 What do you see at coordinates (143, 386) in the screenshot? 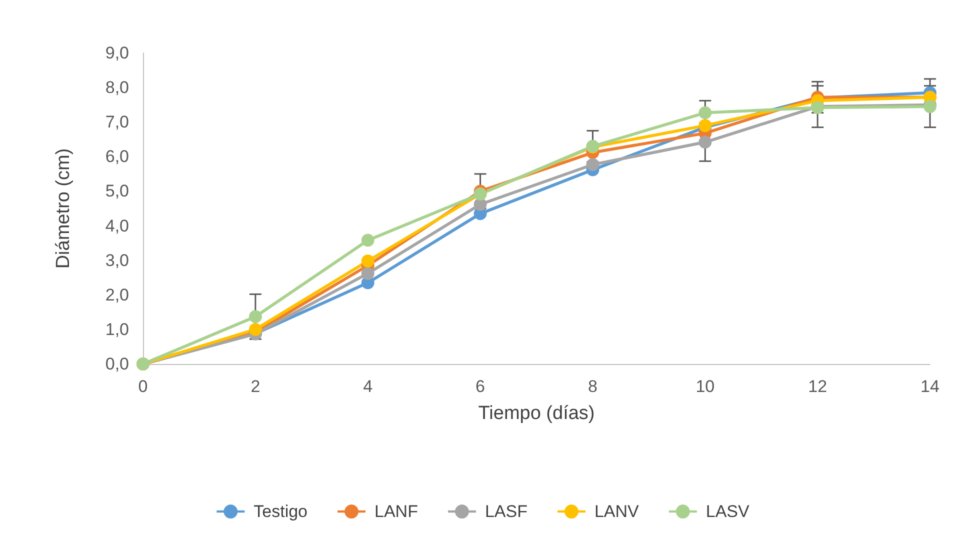
I see `x-tick-label: 0` at bounding box center [143, 386].